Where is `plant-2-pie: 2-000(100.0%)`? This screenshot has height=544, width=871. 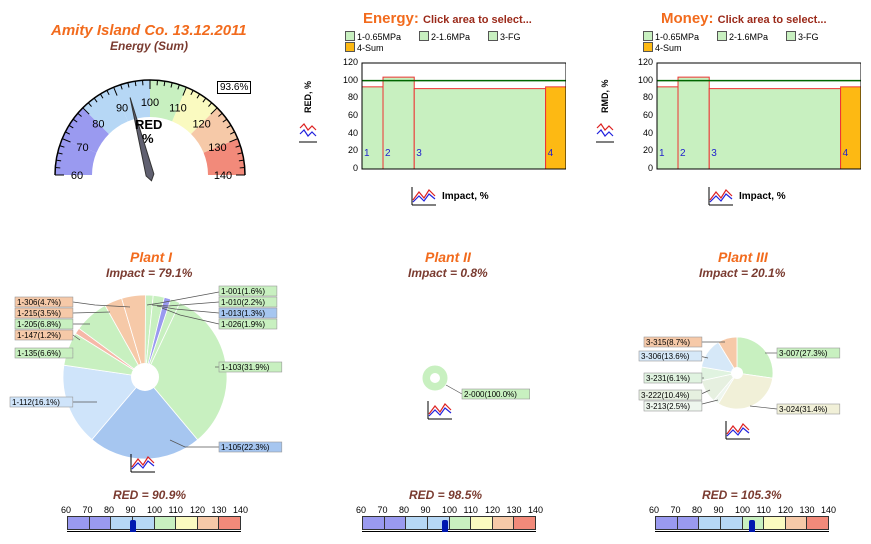
plant-2-pie: 2-000(100.0%) is located at coordinates (475, 385).